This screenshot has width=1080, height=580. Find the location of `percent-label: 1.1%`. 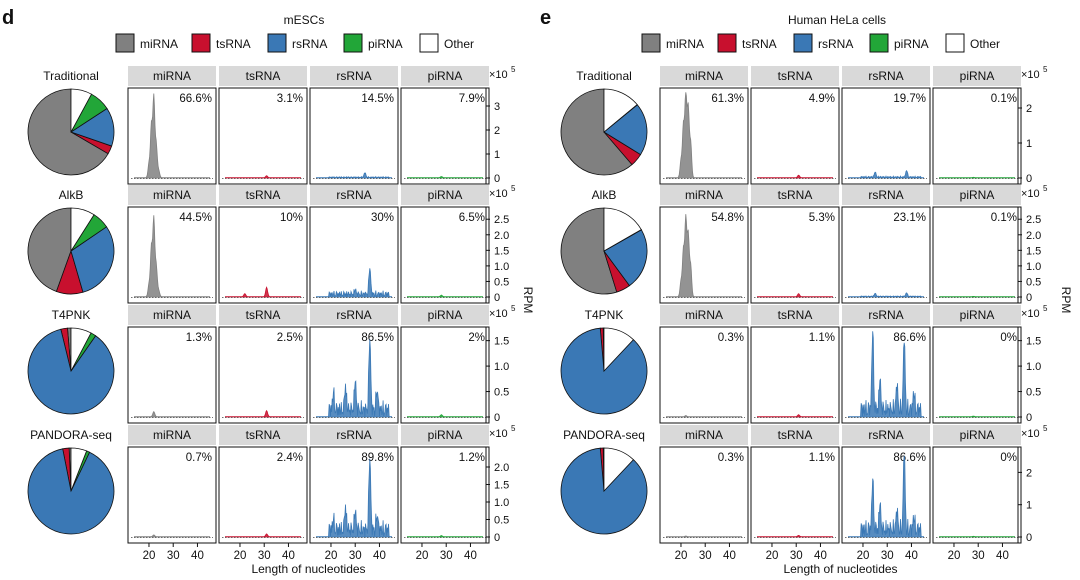

percent-label: 1.1% is located at coordinates (822, 458).